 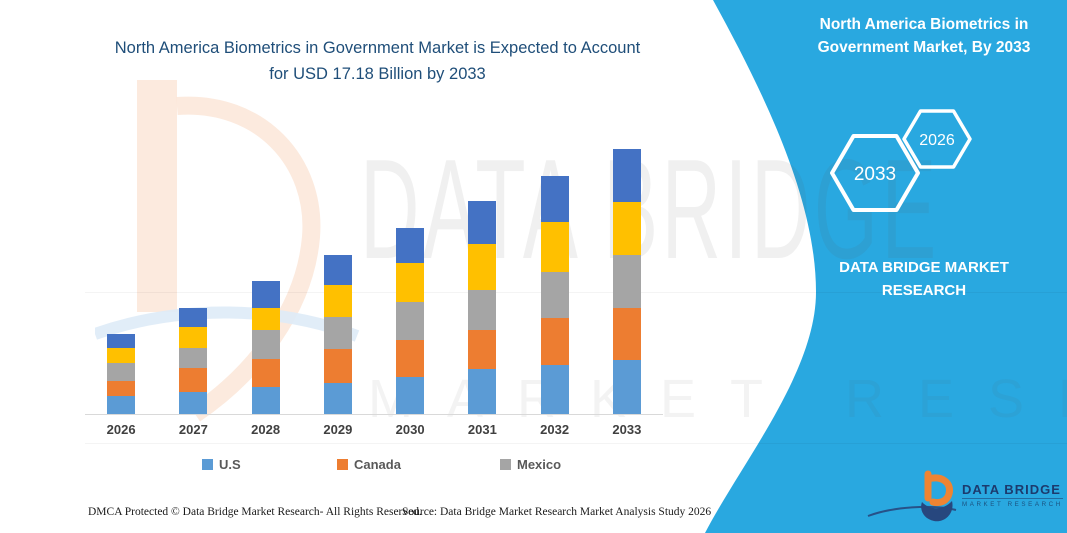 What do you see at coordinates (505, 464) in the screenshot?
I see `legend-swatch-mexico` at bounding box center [505, 464].